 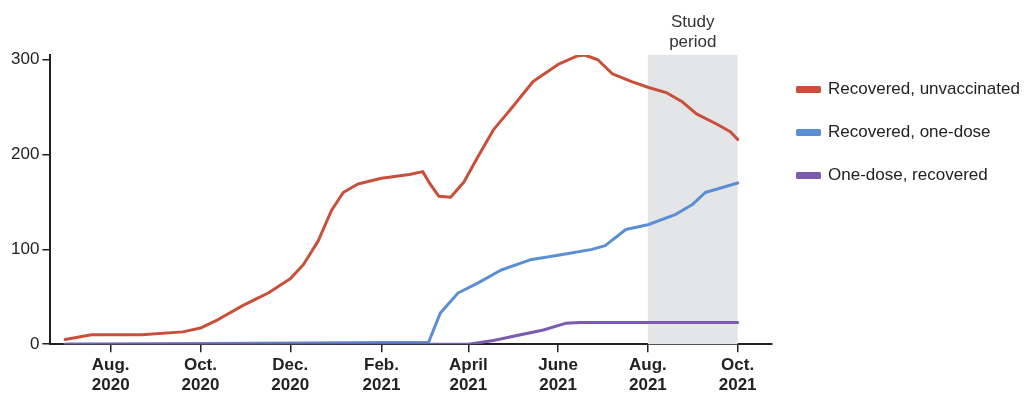 What do you see at coordinates (647, 375) in the screenshot?
I see `x-tick-label: Aug. 2021` at bounding box center [647, 375].